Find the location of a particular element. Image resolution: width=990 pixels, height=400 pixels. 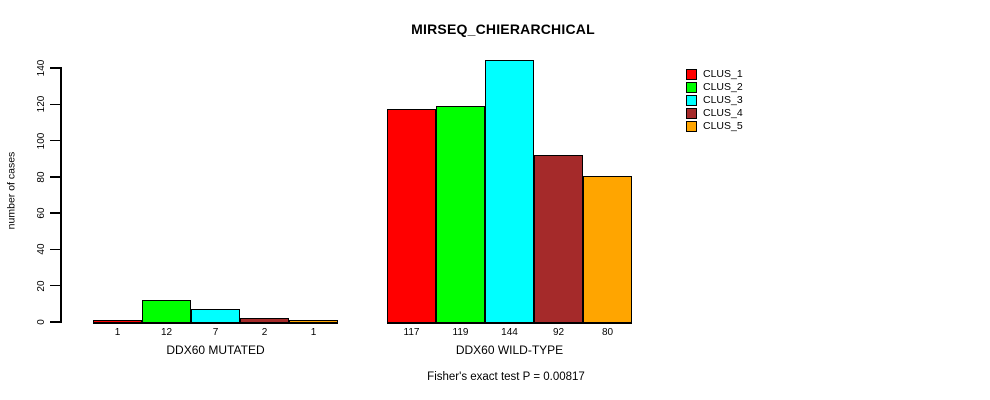

y-axis-line is located at coordinates (61, 195).